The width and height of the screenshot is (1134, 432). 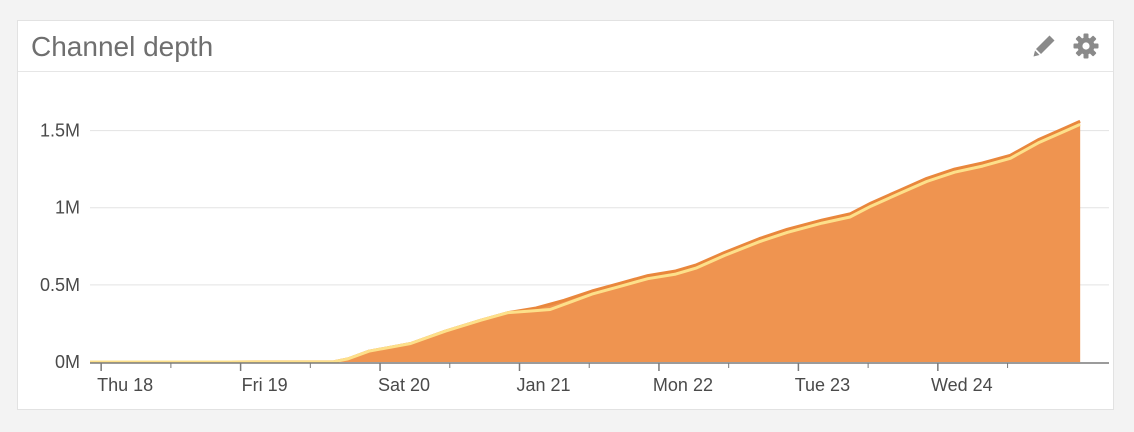 I want to click on panel-title: Channel depth, so click(x=122, y=46).